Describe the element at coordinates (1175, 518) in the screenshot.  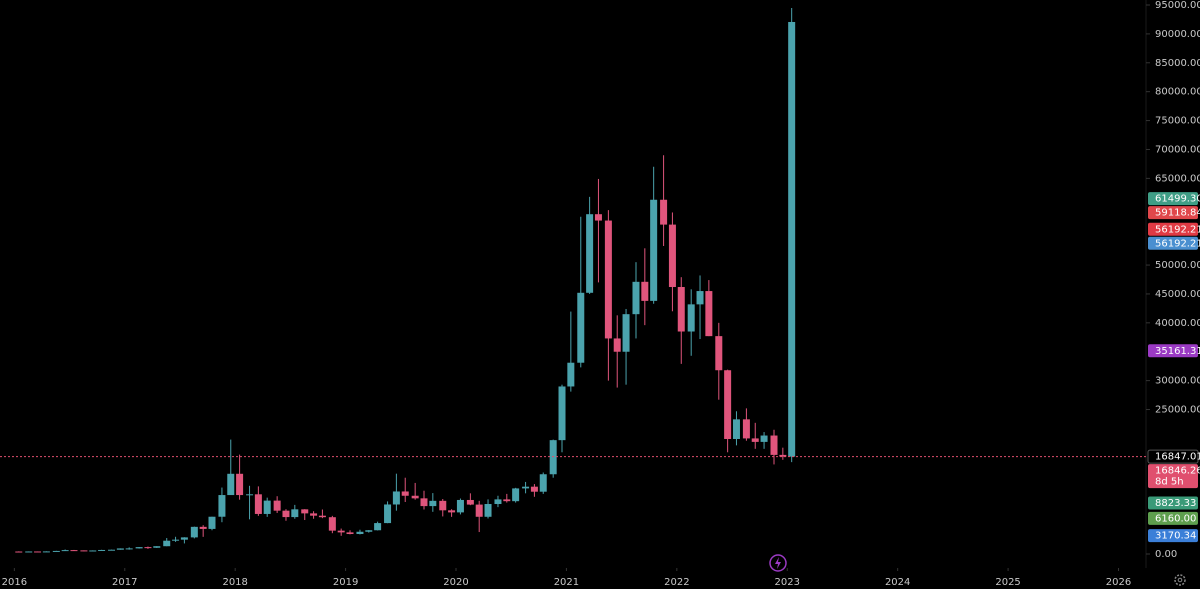
I see `price-badge-label: 6160.00` at that location.